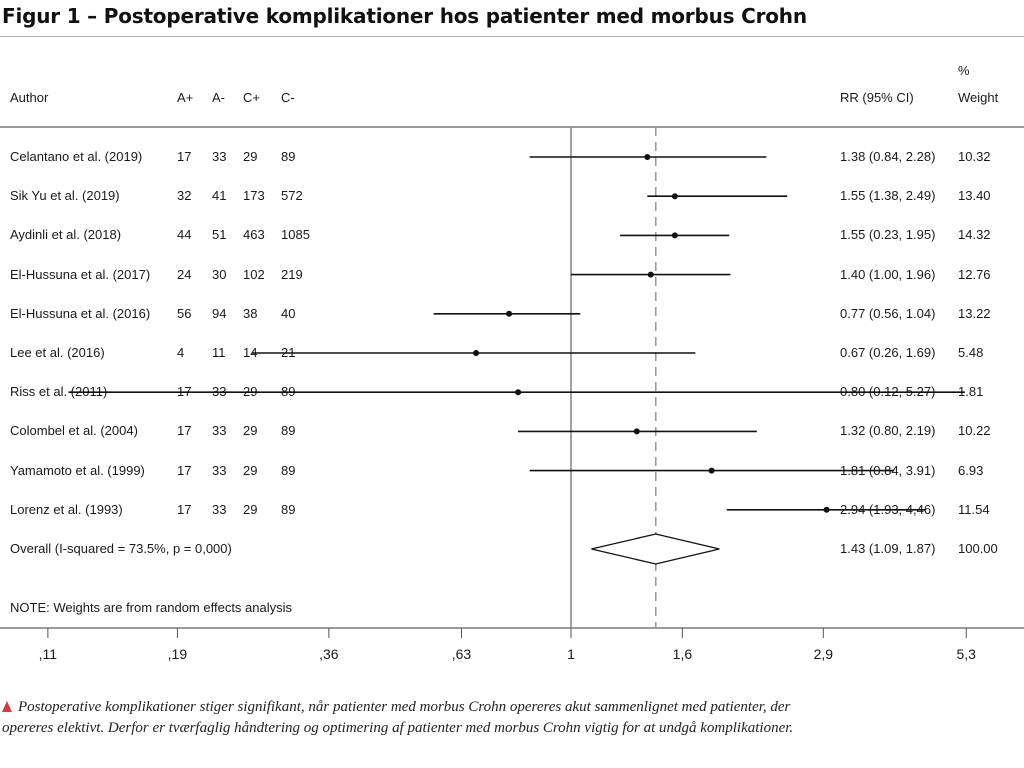 The height and width of the screenshot is (768, 1024). I want to click on study-c-minus: 40, so click(288, 313).